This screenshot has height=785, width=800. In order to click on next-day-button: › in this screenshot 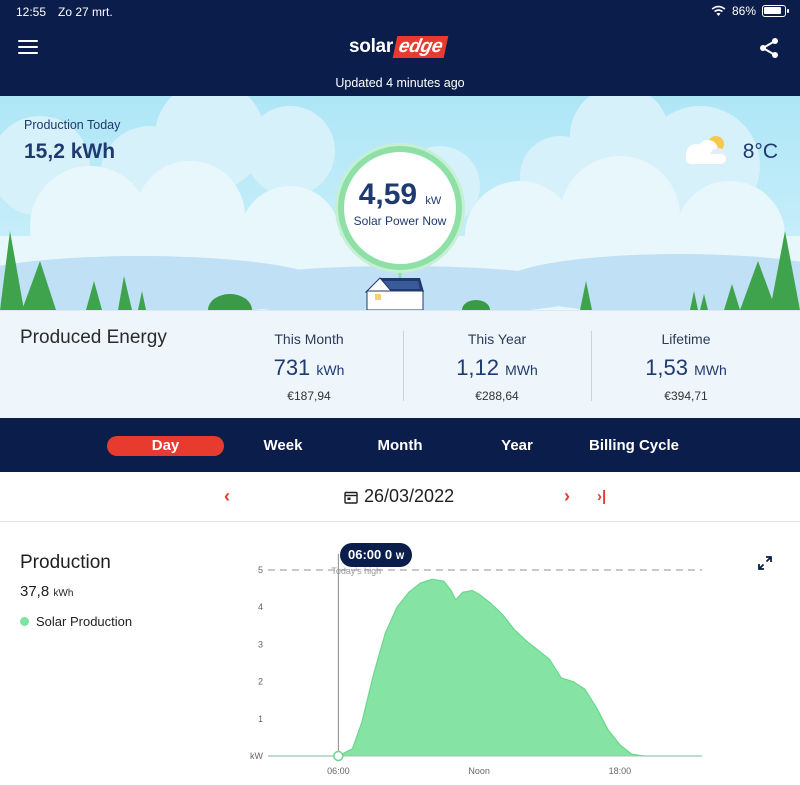, I will do `click(567, 496)`.